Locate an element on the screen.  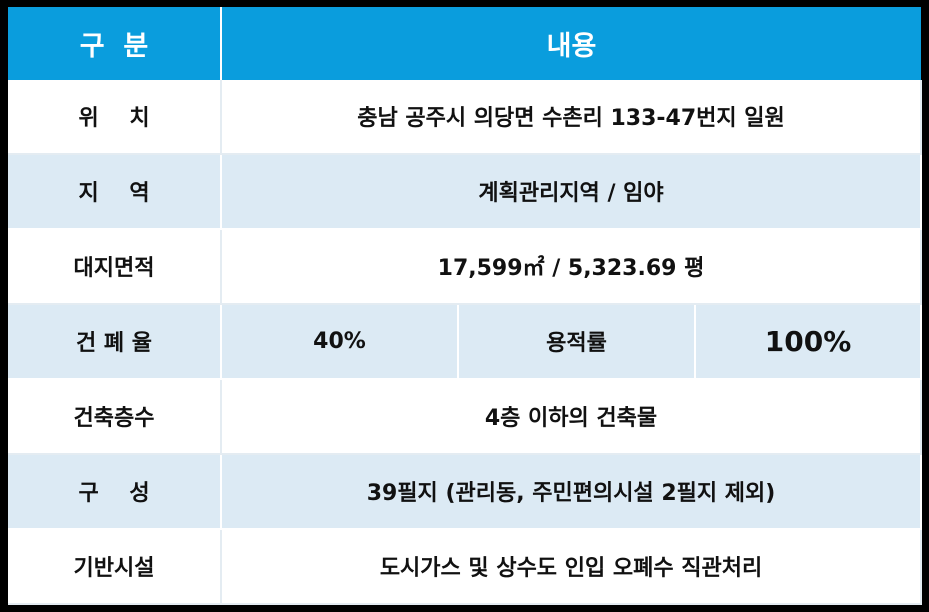
row-value-floor-area-ratio: 100% is located at coordinates (809, 341).